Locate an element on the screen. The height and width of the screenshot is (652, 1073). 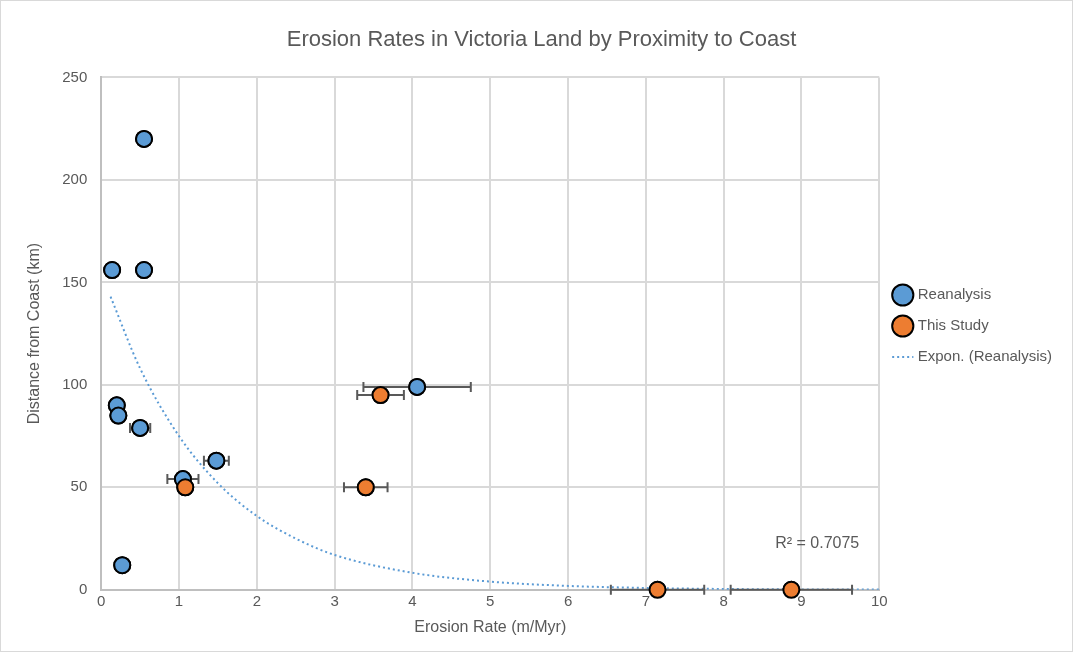
x-tick-label: 2 is located at coordinates (257, 600).